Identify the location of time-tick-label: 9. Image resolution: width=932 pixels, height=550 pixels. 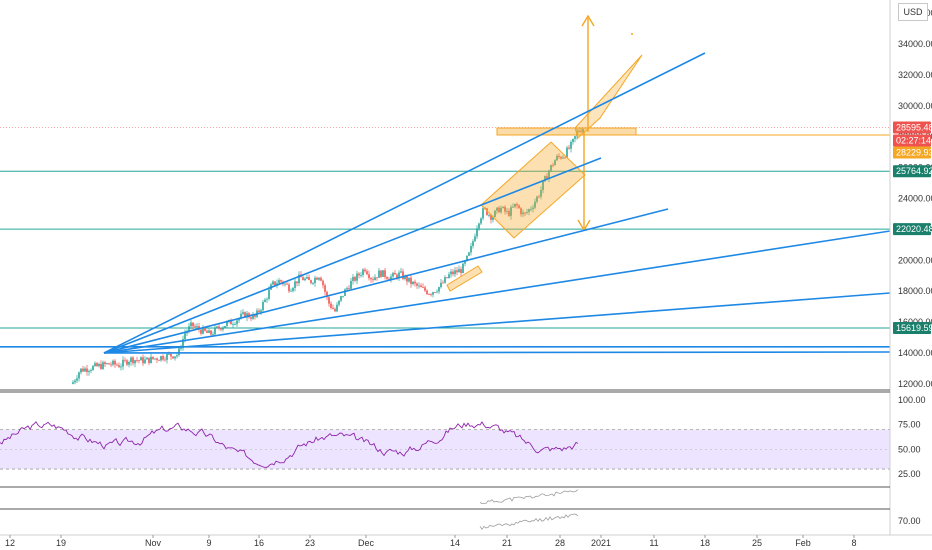
(208, 543).